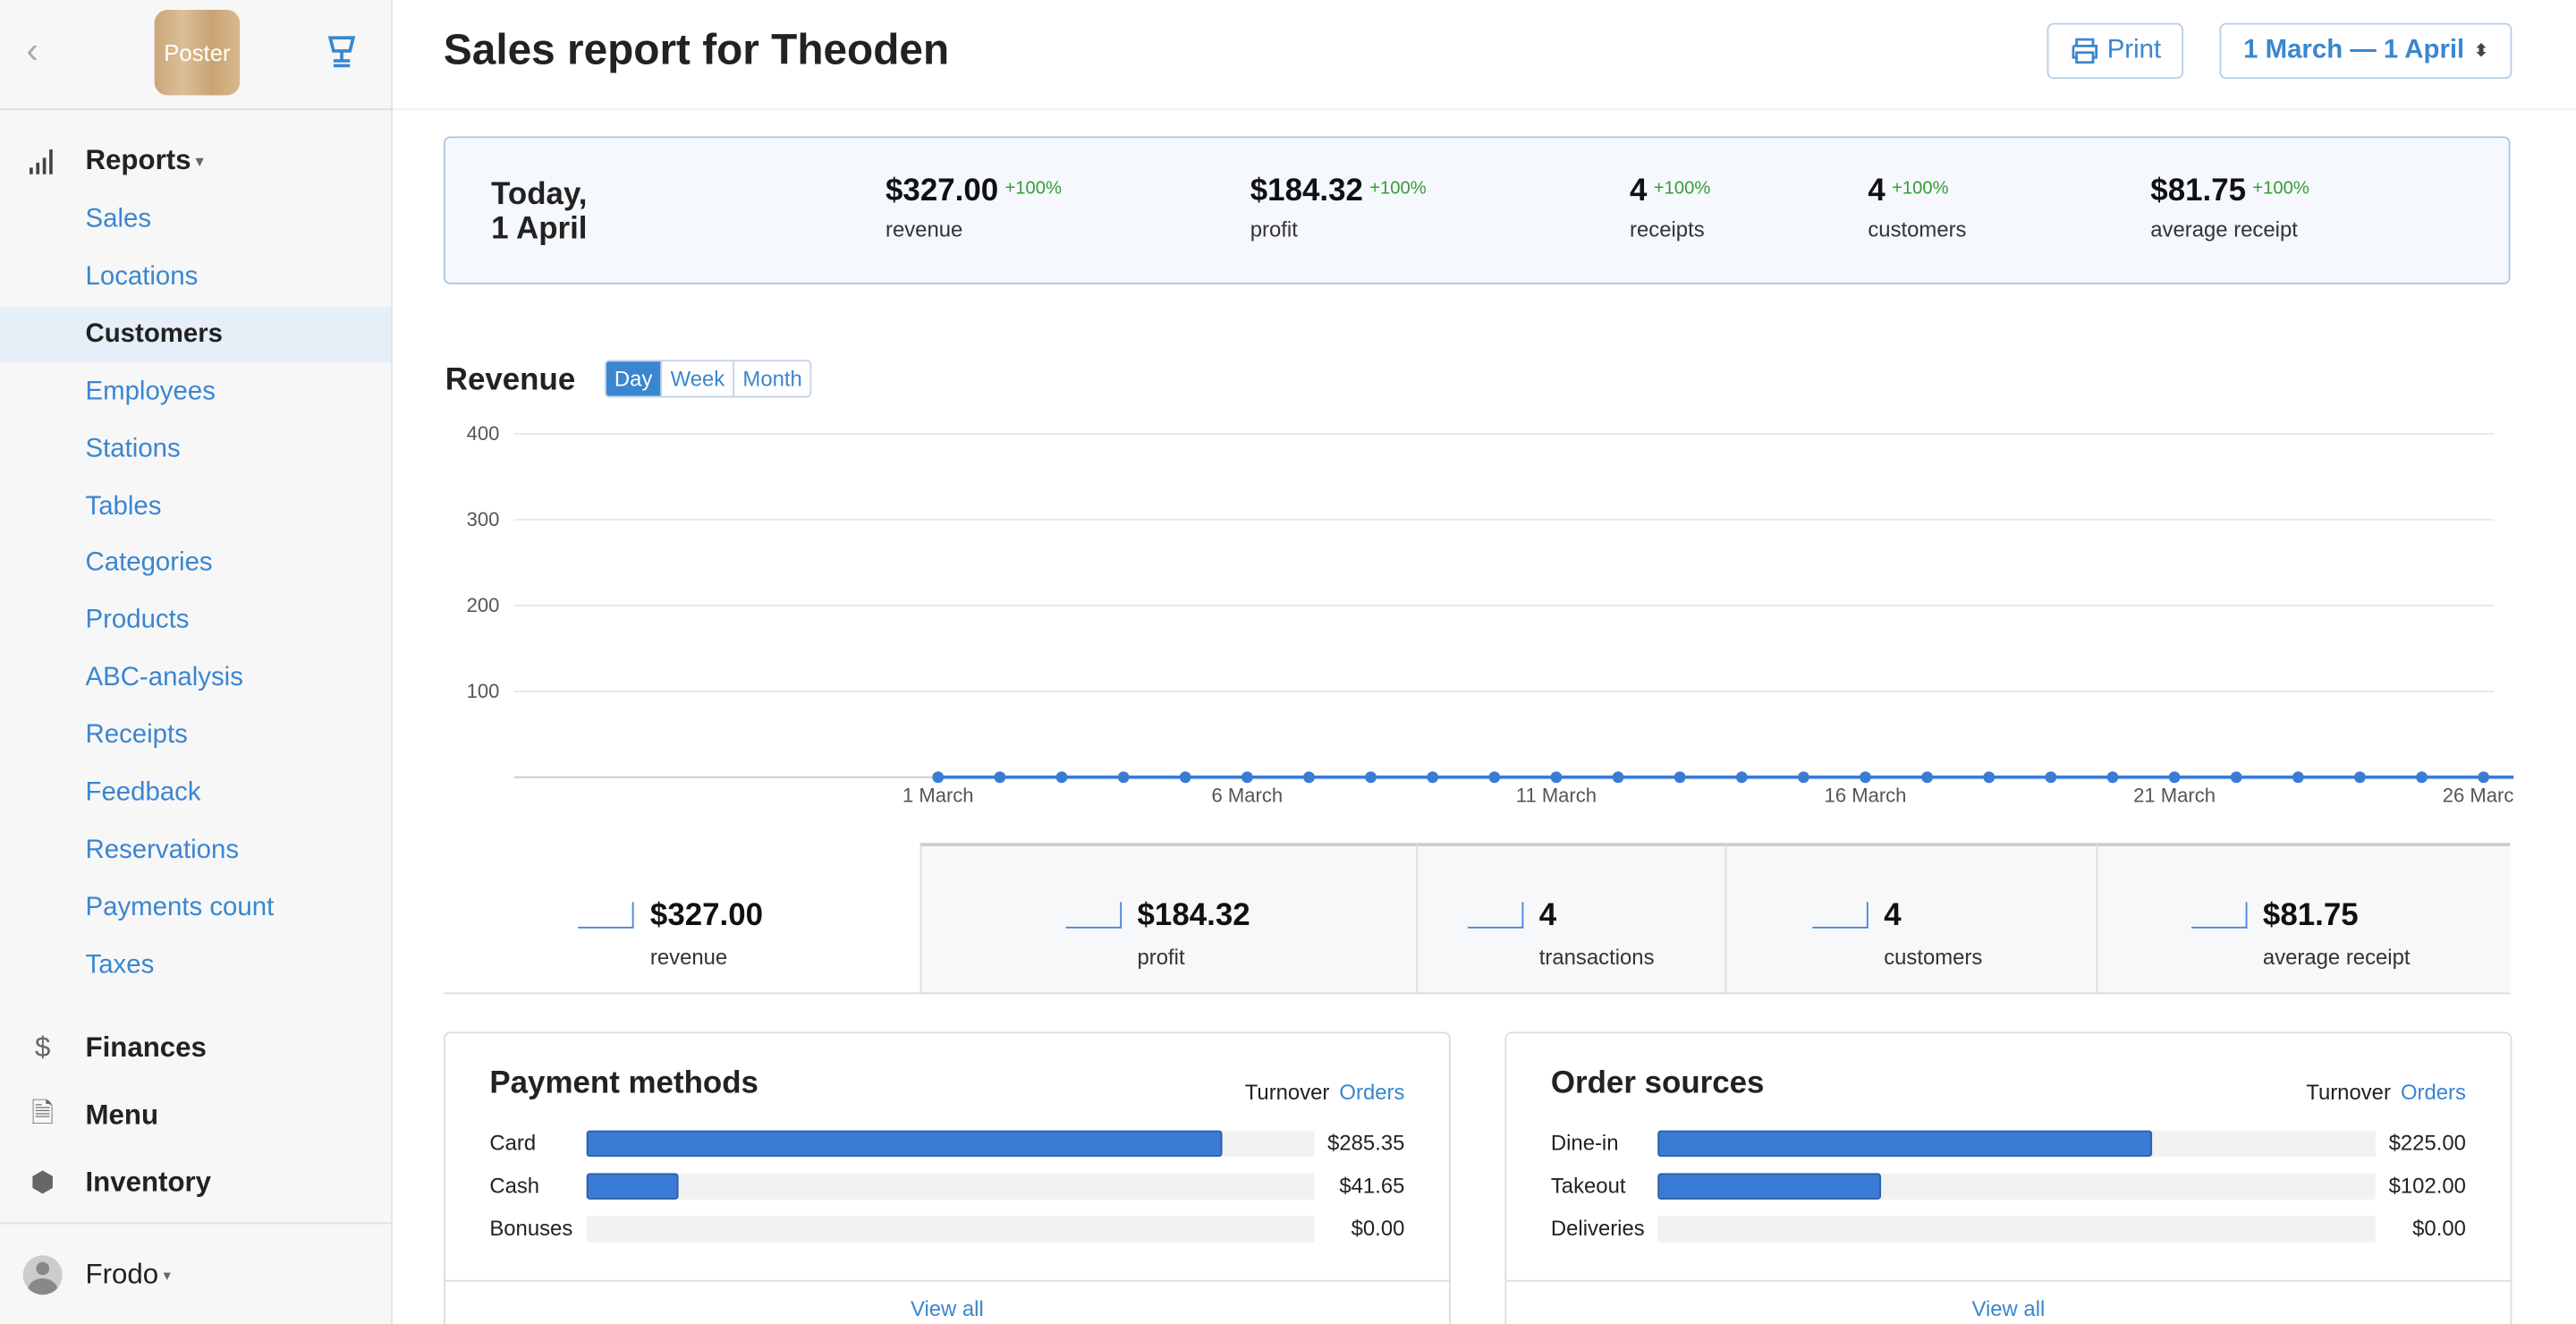 This screenshot has width=2576, height=1324. What do you see at coordinates (1741, 777) in the screenshot?
I see `data-point-14-March` at bounding box center [1741, 777].